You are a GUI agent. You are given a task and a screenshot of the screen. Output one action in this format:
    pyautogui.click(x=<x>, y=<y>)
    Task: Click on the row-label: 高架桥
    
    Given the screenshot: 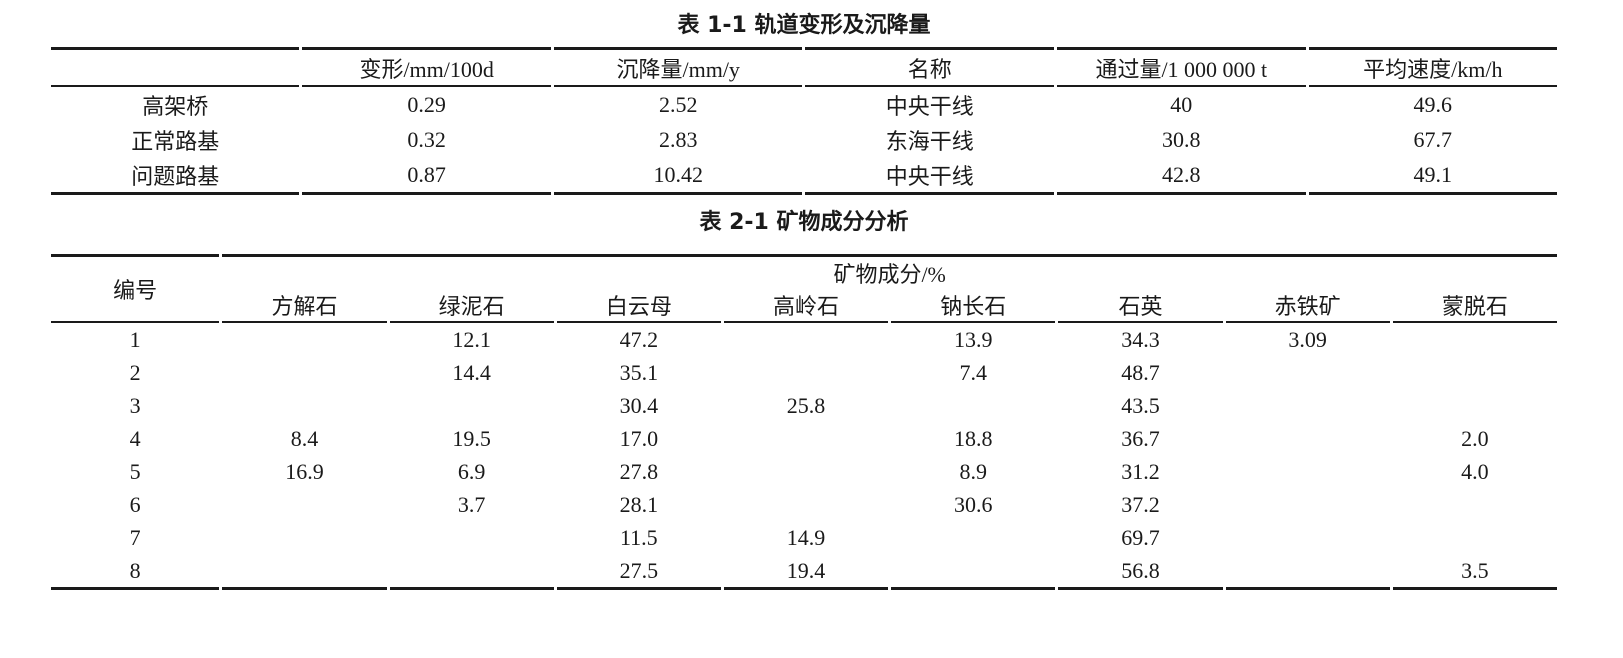 What is the action you would take?
    pyautogui.click(x=175, y=106)
    